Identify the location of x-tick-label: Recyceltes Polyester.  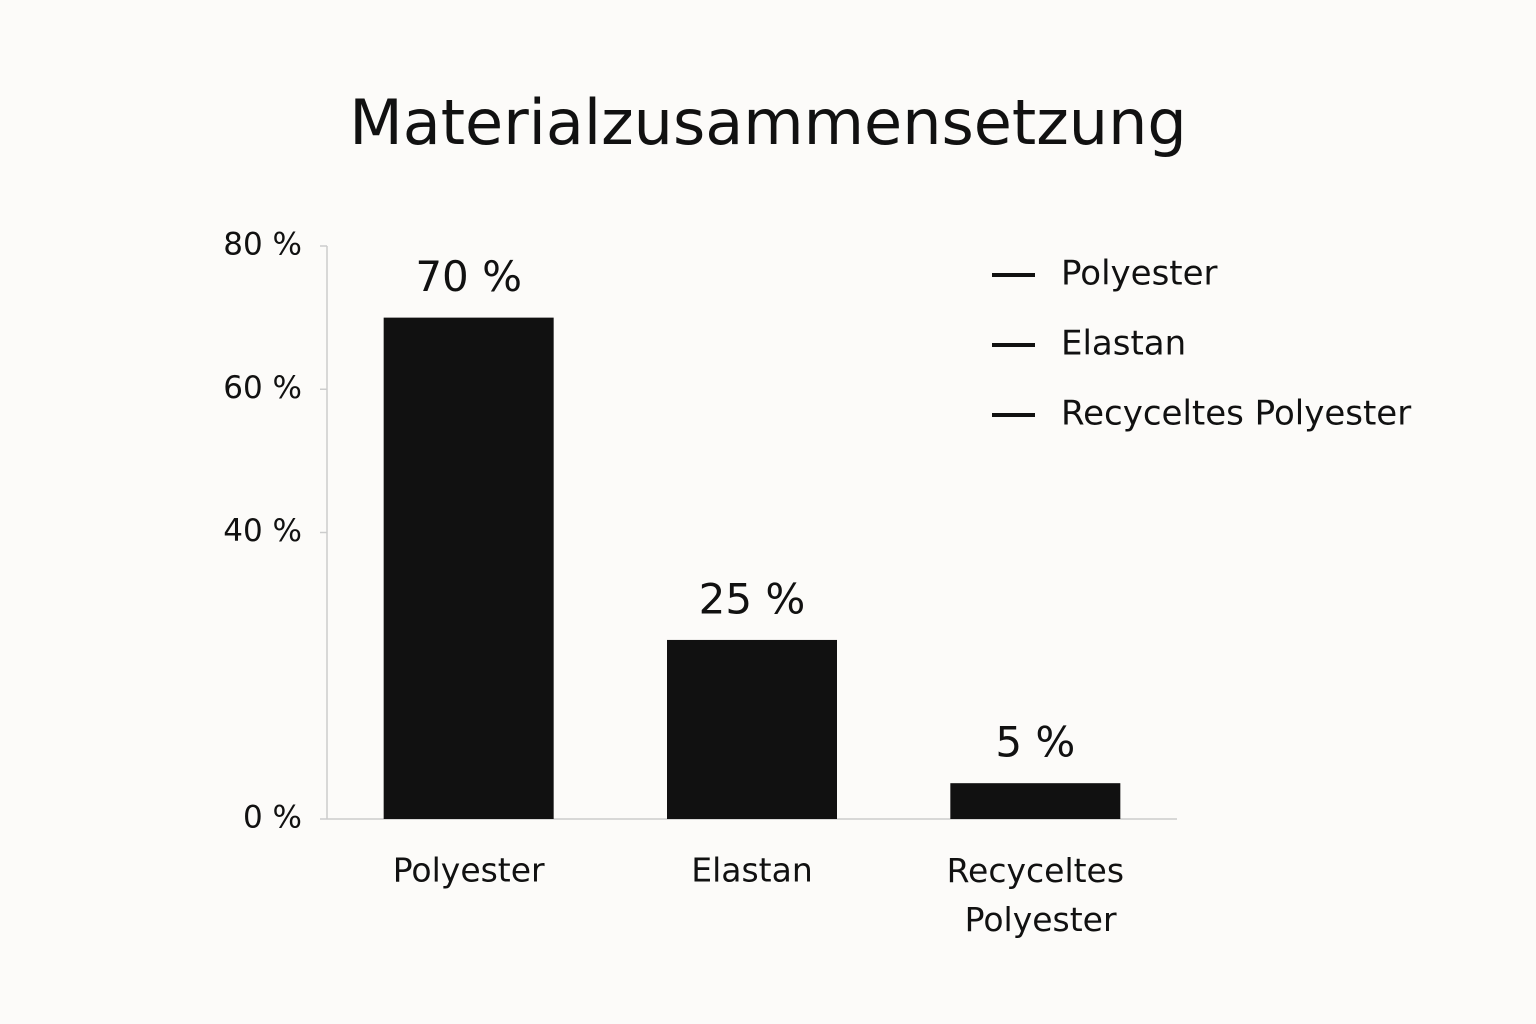
(1035, 895).